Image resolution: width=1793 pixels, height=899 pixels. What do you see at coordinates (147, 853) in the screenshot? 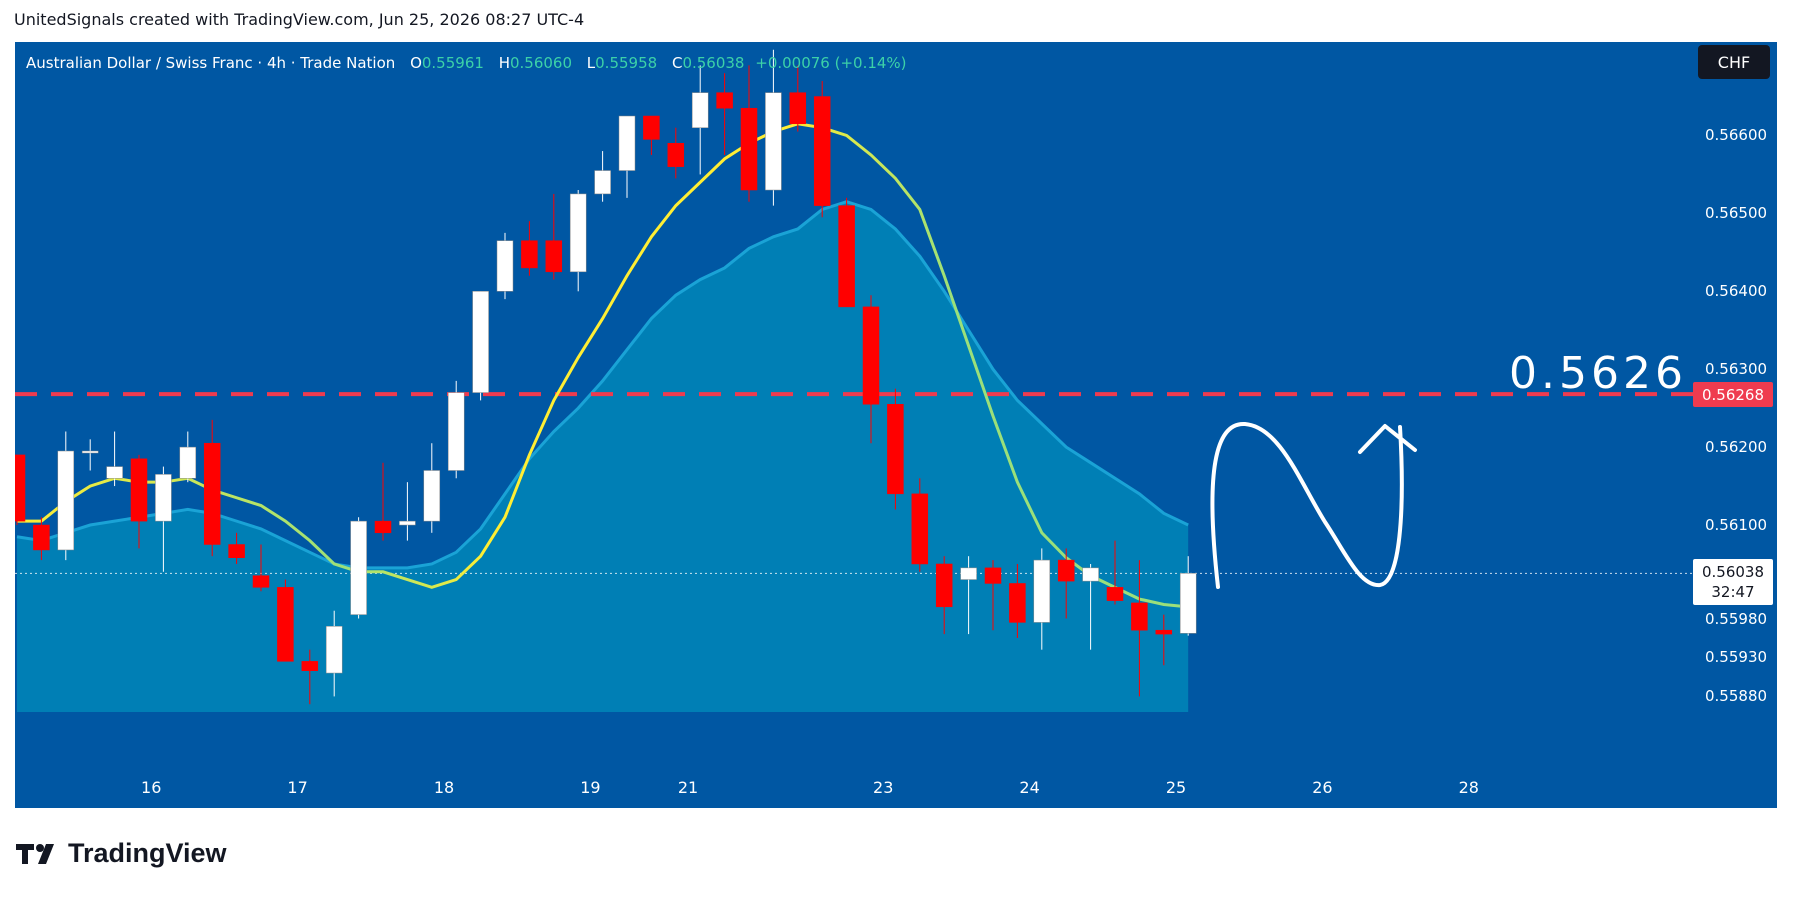
I see `tradingview-brand-text: TradingView` at bounding box center [147, 853].